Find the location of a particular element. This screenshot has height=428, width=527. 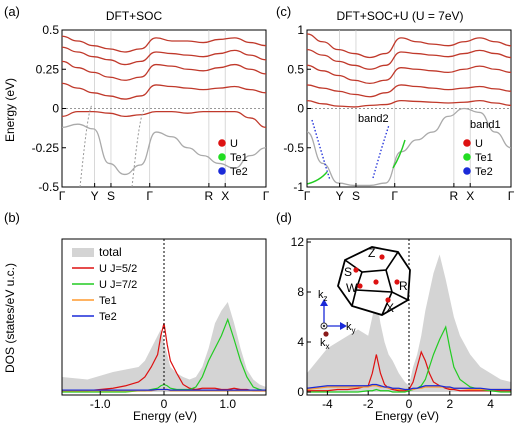

panel-b-label: (b) is located at coordinates (12, 217).